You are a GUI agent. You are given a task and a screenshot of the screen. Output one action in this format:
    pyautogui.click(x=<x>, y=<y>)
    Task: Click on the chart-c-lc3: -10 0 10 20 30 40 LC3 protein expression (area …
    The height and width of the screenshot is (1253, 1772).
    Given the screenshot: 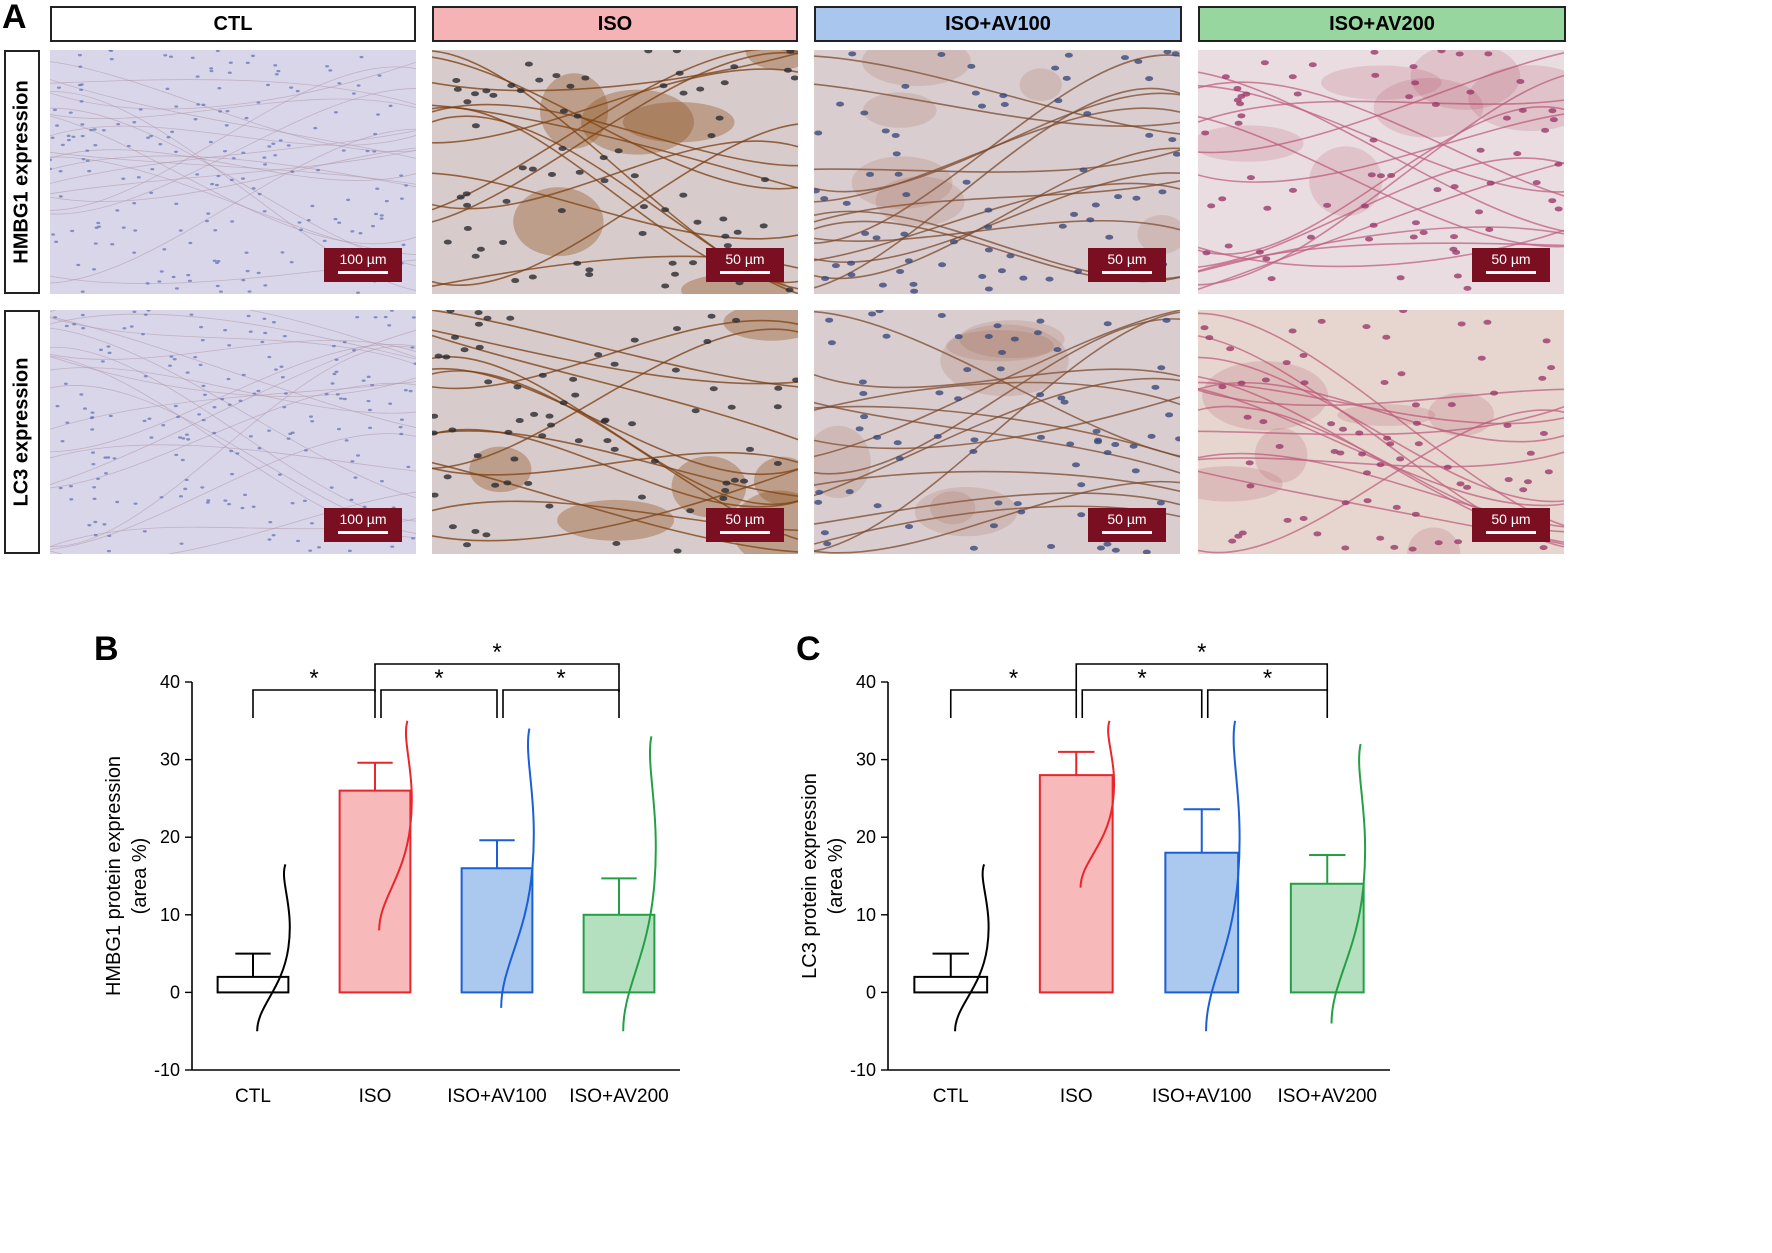 What is the action you would take?
    pyautogui.click(x=1094, y=873)
    